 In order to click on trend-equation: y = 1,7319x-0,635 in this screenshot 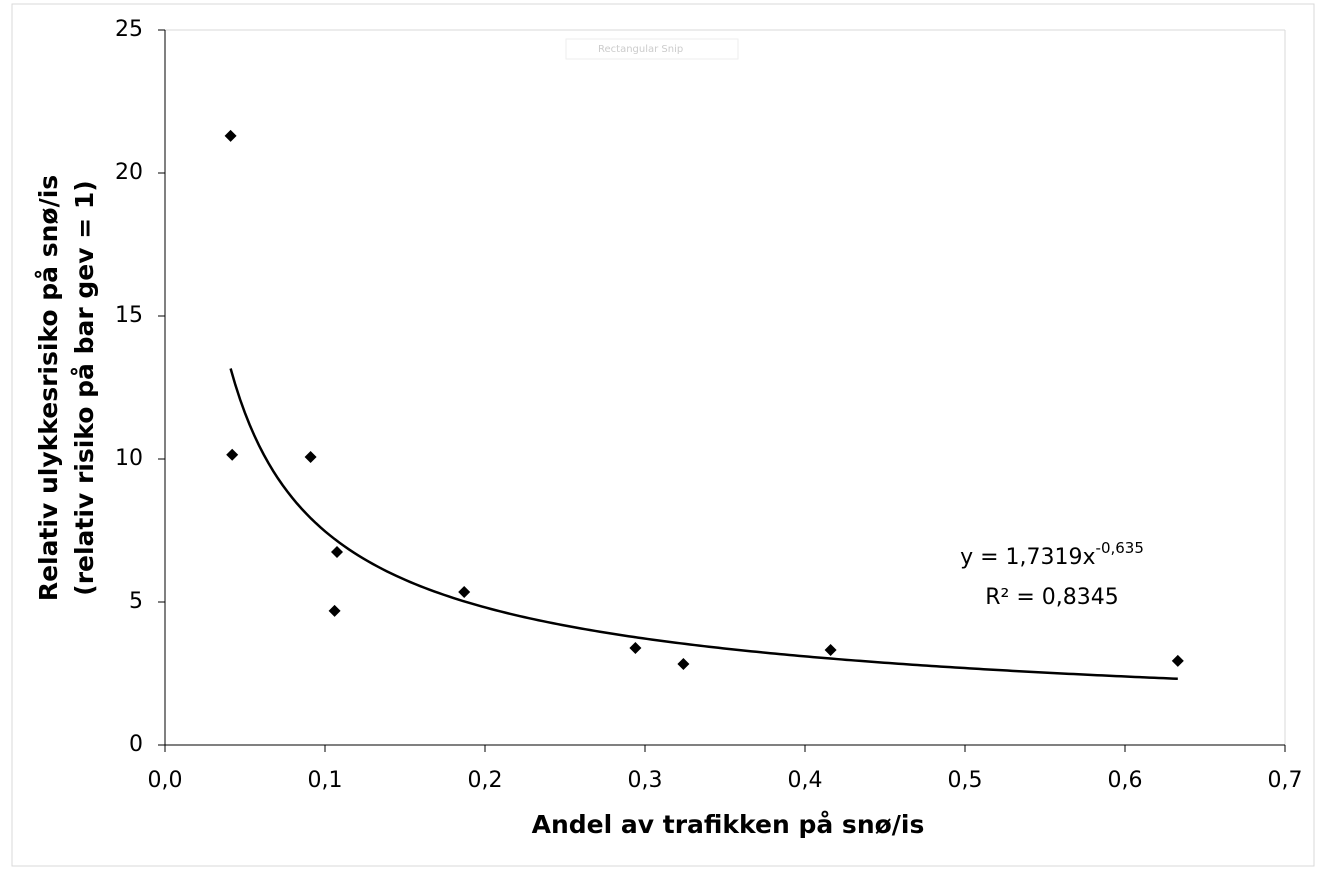, I will do `click(1052, 555)`.